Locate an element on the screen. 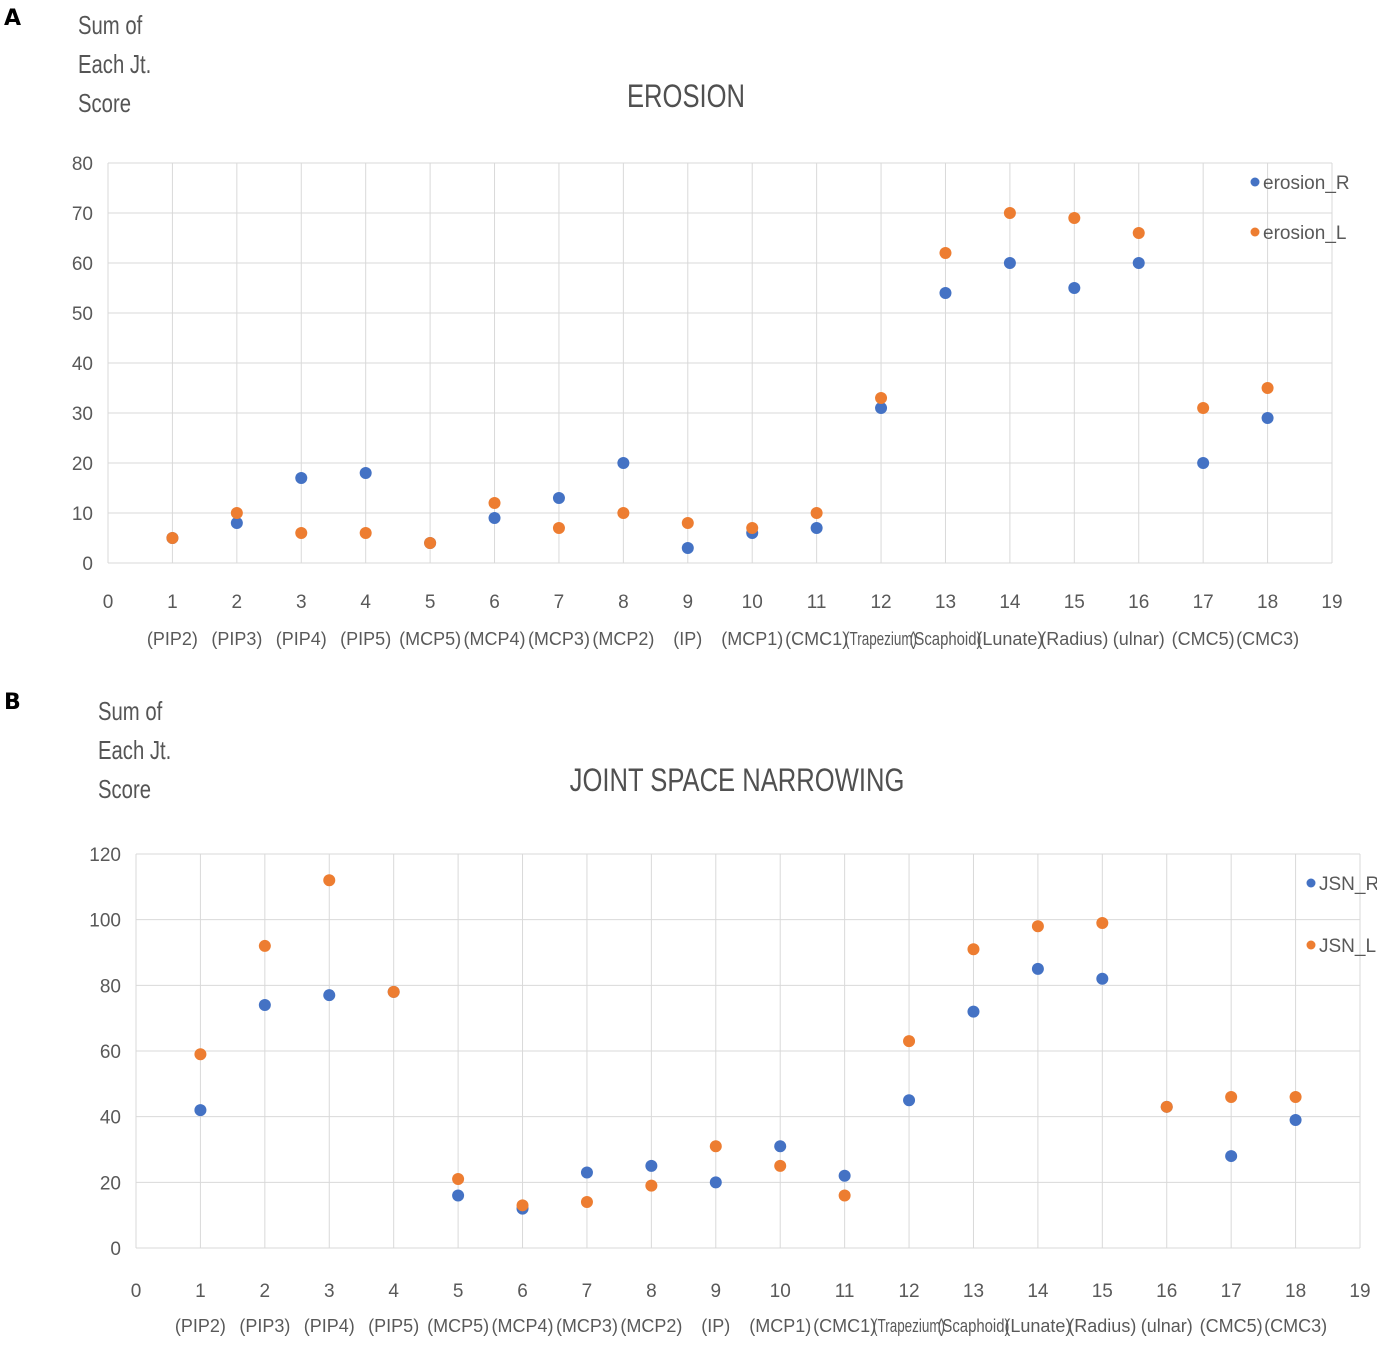  category-label: (PIP2) is located at coordinates (172, 639).